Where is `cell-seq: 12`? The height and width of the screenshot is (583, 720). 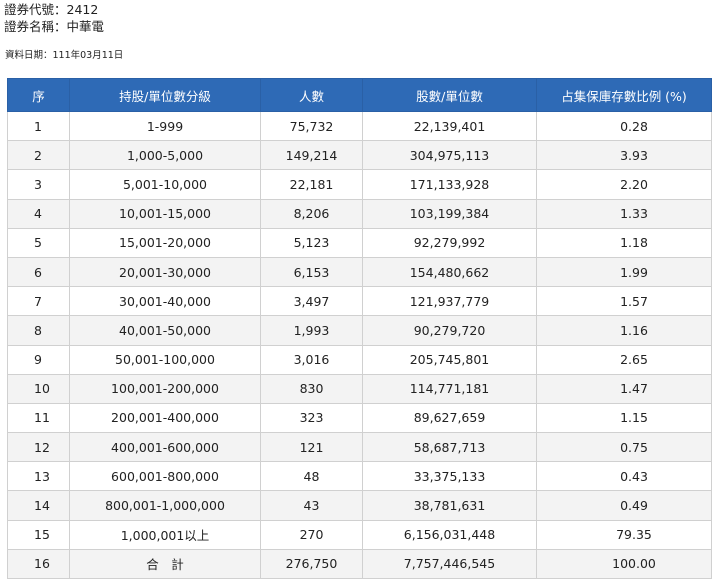 cell-seq: 12 is located at coordinates (38, 447).